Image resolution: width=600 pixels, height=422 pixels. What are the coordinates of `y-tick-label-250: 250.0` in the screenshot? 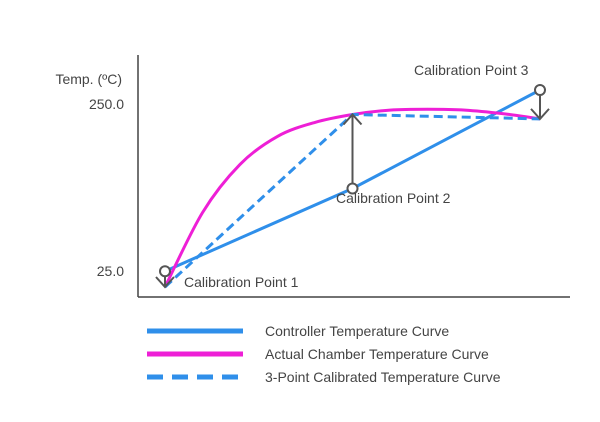 It's located at (106, 104).